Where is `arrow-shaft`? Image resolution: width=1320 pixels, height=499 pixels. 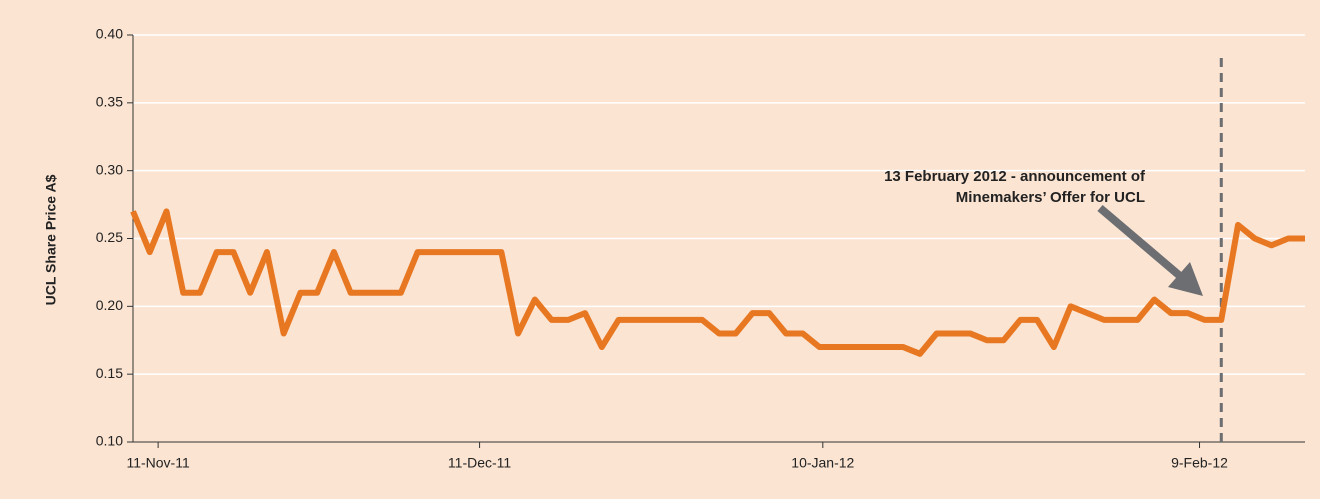 arrow-shaft is located at coordinates (1140, 242).